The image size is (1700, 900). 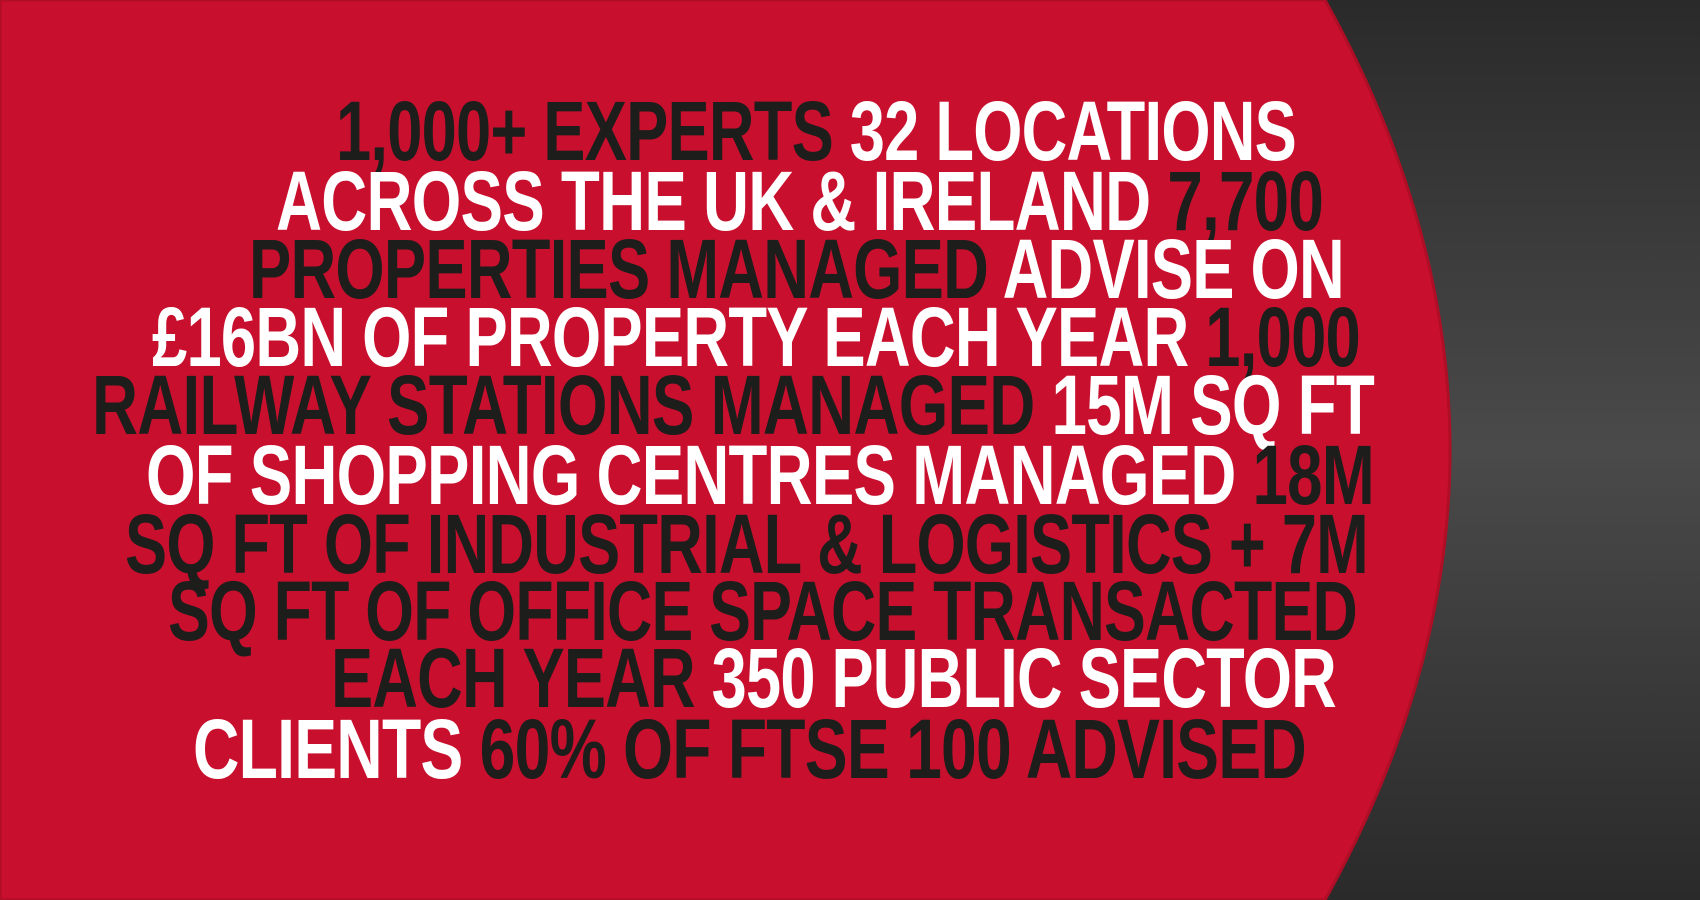 What do you see at coordinates (626, 269) in the screenshot?
I see `stat-segment-dark: PROPERTIES MANAGED` at bounding box center [626, 269].